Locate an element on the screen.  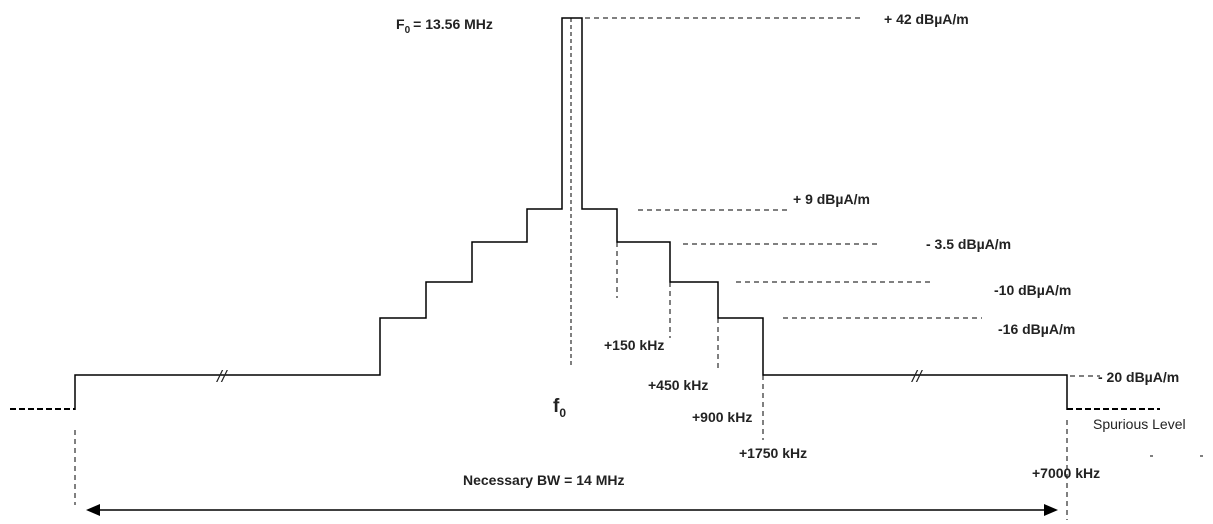
offset-label-150: +150 kHz is located at coordinates (634, 345).